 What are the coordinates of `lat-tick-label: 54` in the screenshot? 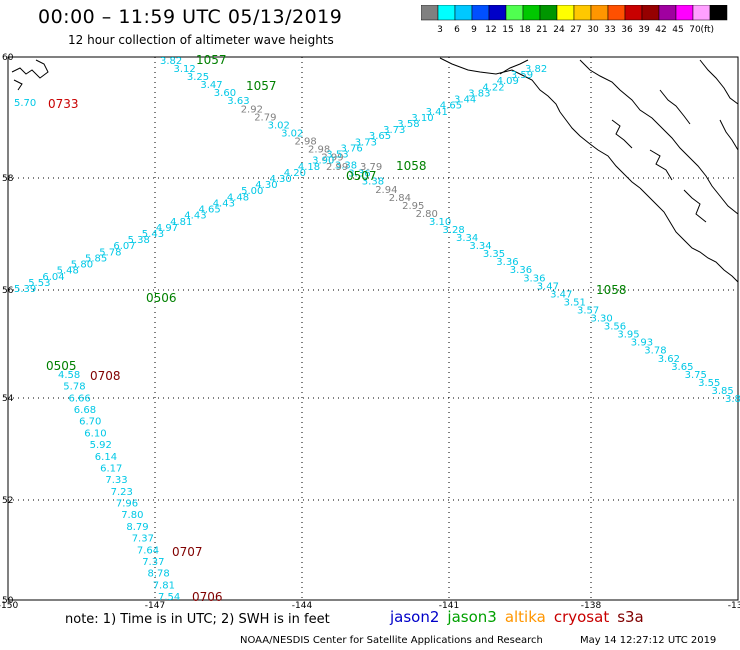 It's located at (8, 399).